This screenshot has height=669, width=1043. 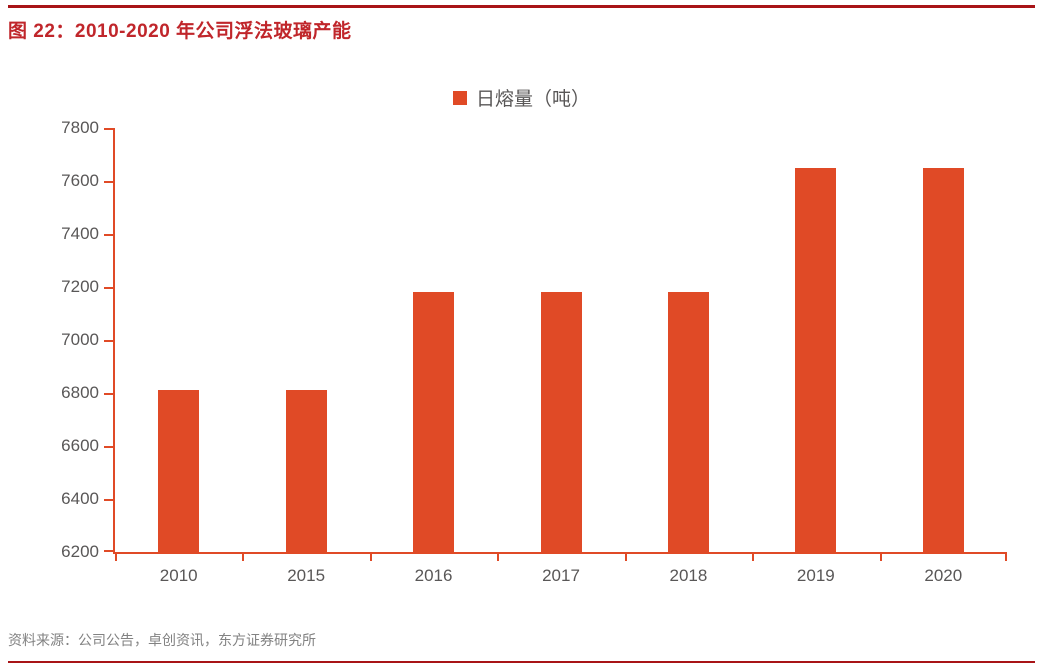 I want to click on y-axis-tick-label: 7600, so click(x=80, y=180).